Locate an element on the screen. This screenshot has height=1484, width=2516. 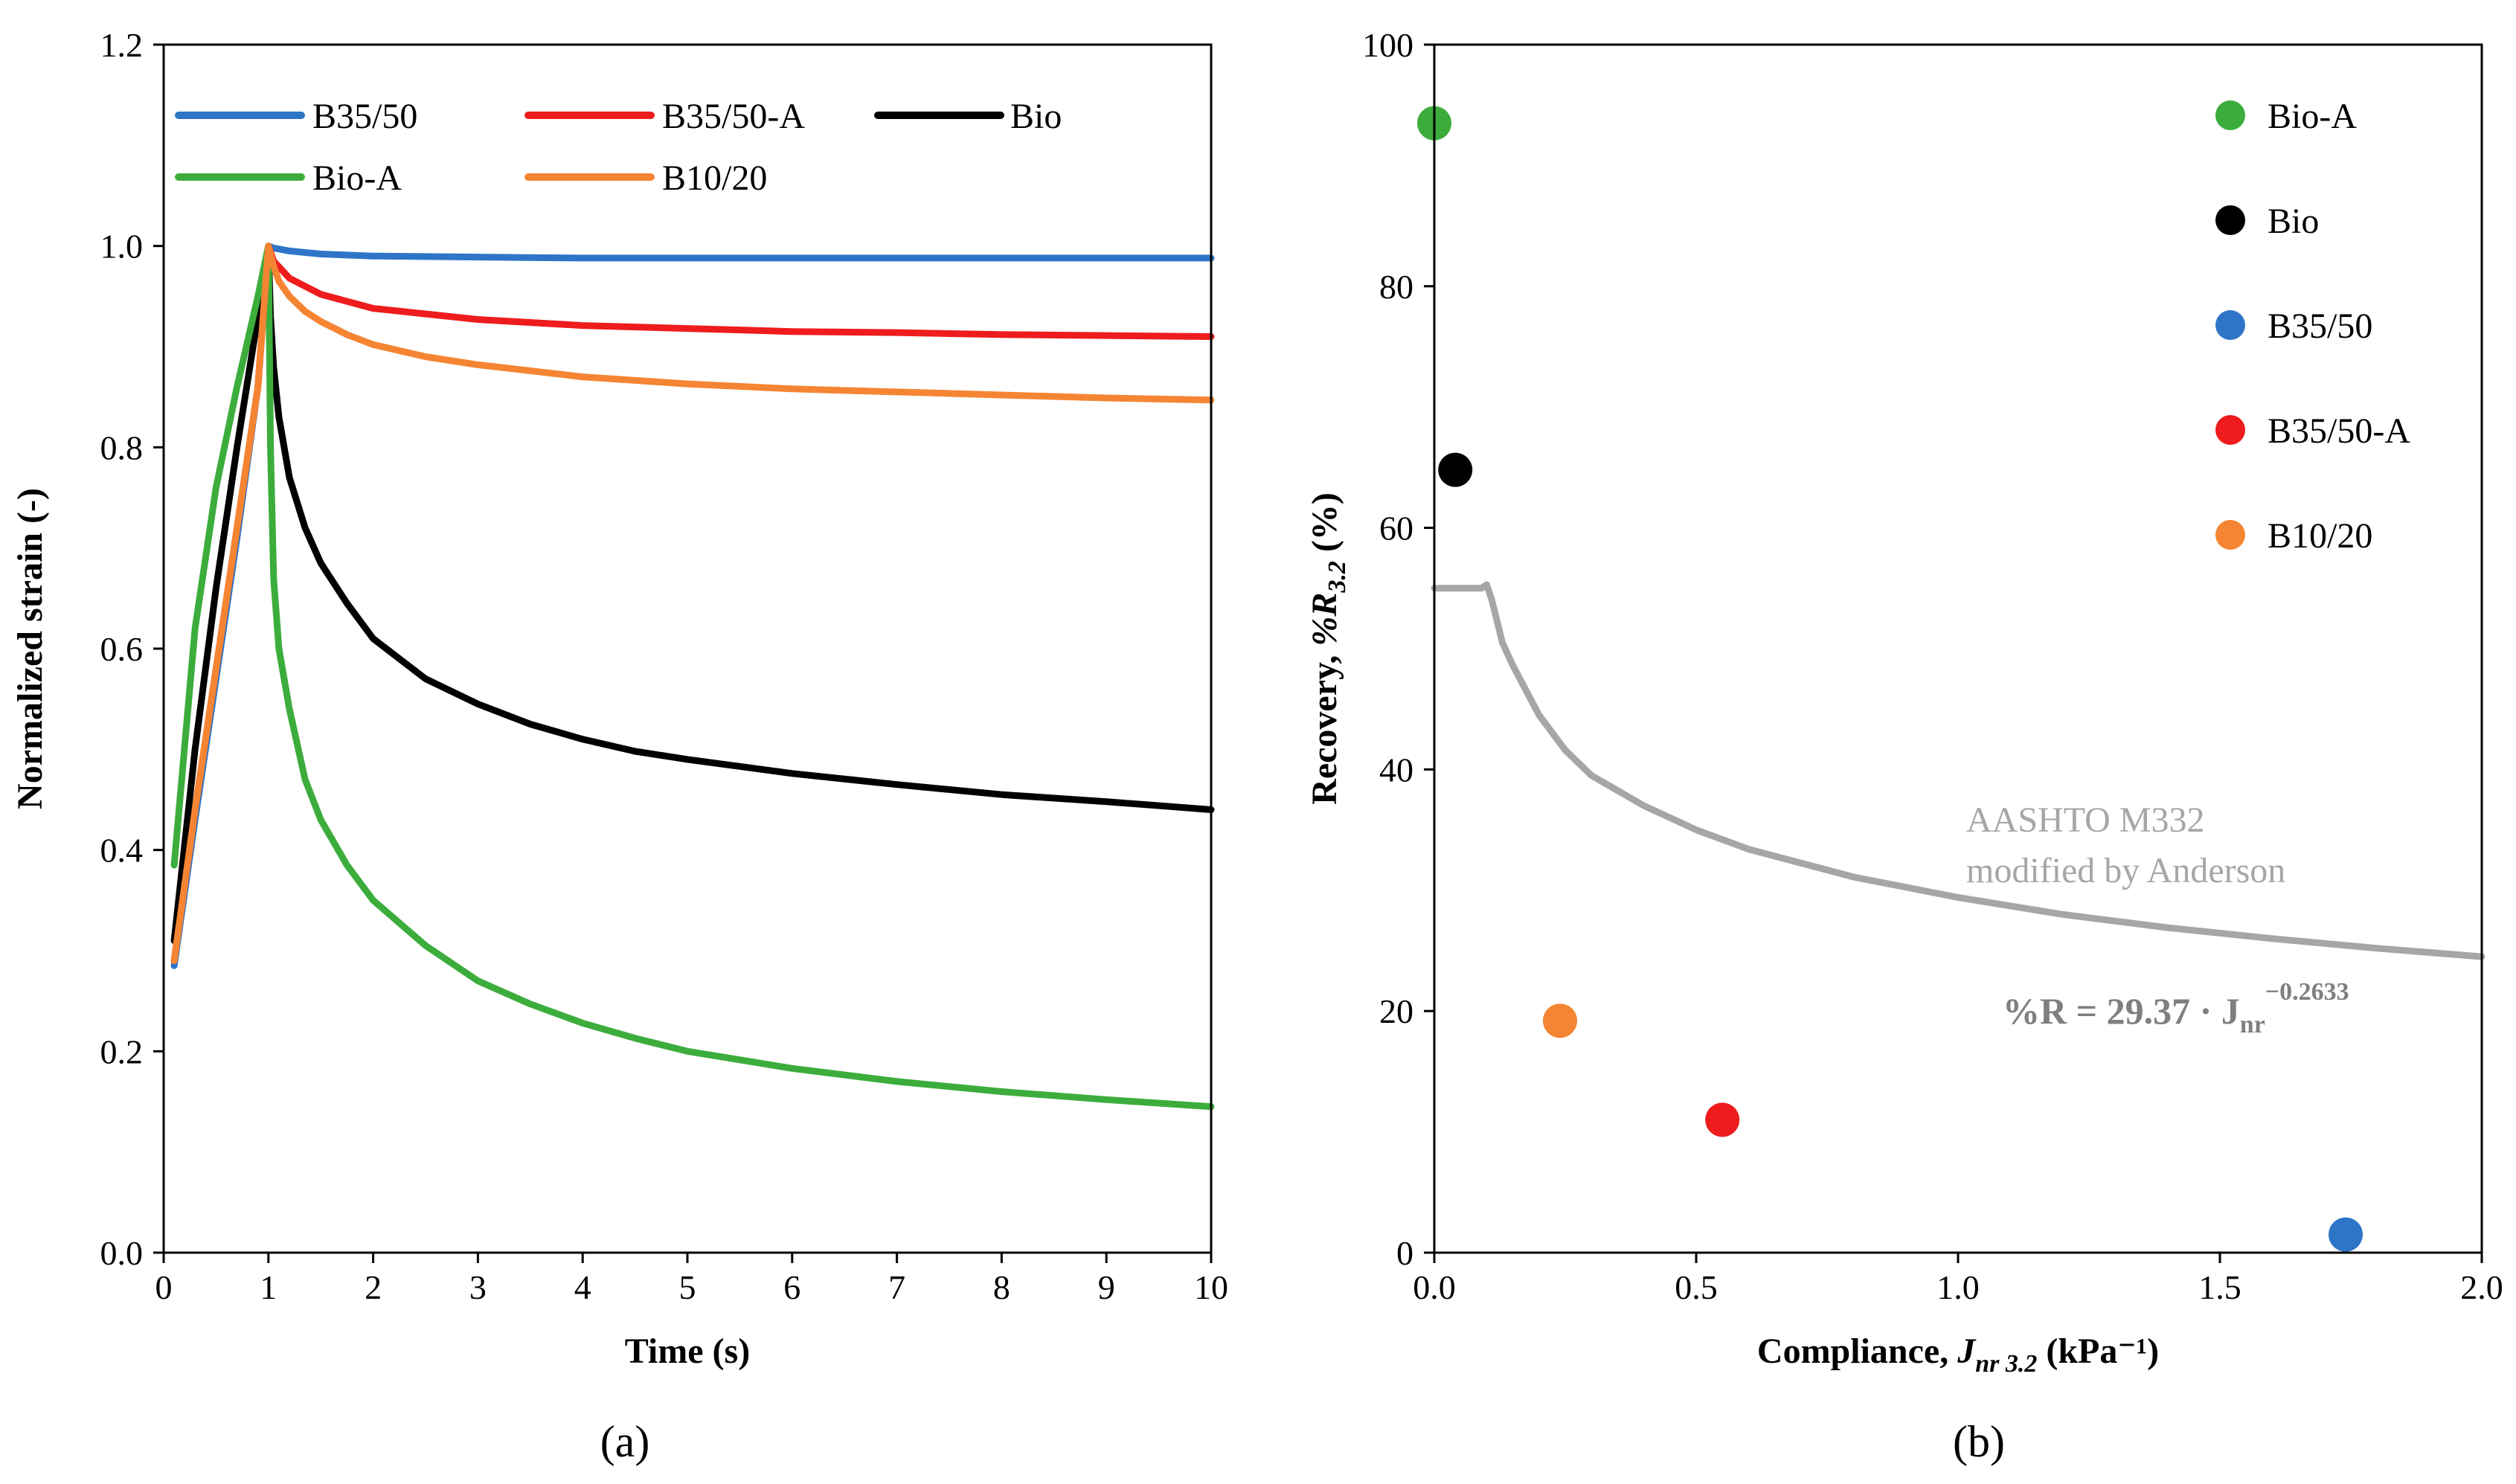
x-title-symbol: J is located at coordinates (1967, 1351).